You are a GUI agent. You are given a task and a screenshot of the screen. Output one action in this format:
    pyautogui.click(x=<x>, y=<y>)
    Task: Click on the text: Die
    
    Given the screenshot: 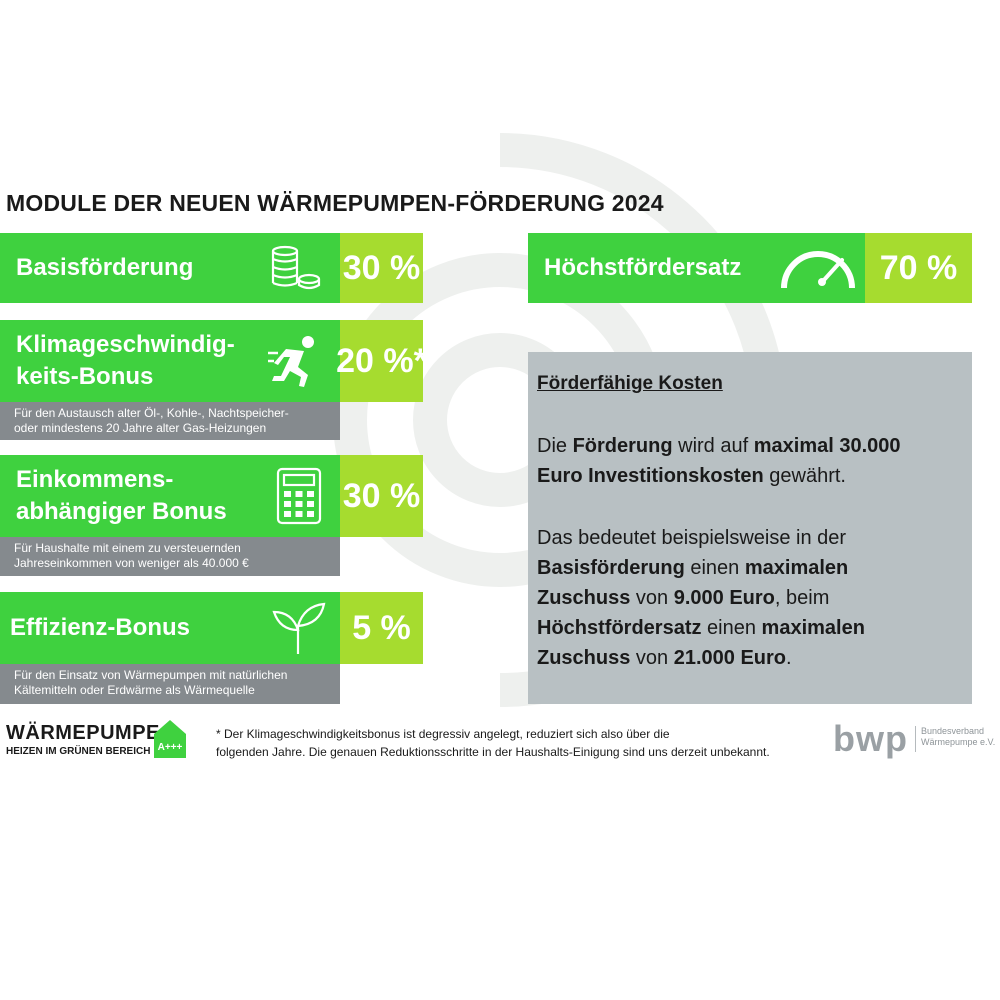 What is the action you would take?
    pyautogui.click(x=555, y=446)
    